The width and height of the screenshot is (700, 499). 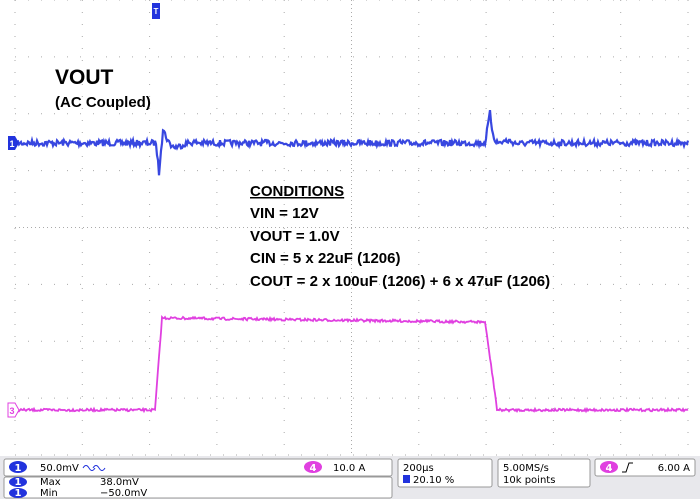 I want to click on measure-label: Min, so click(x=49, y=493).